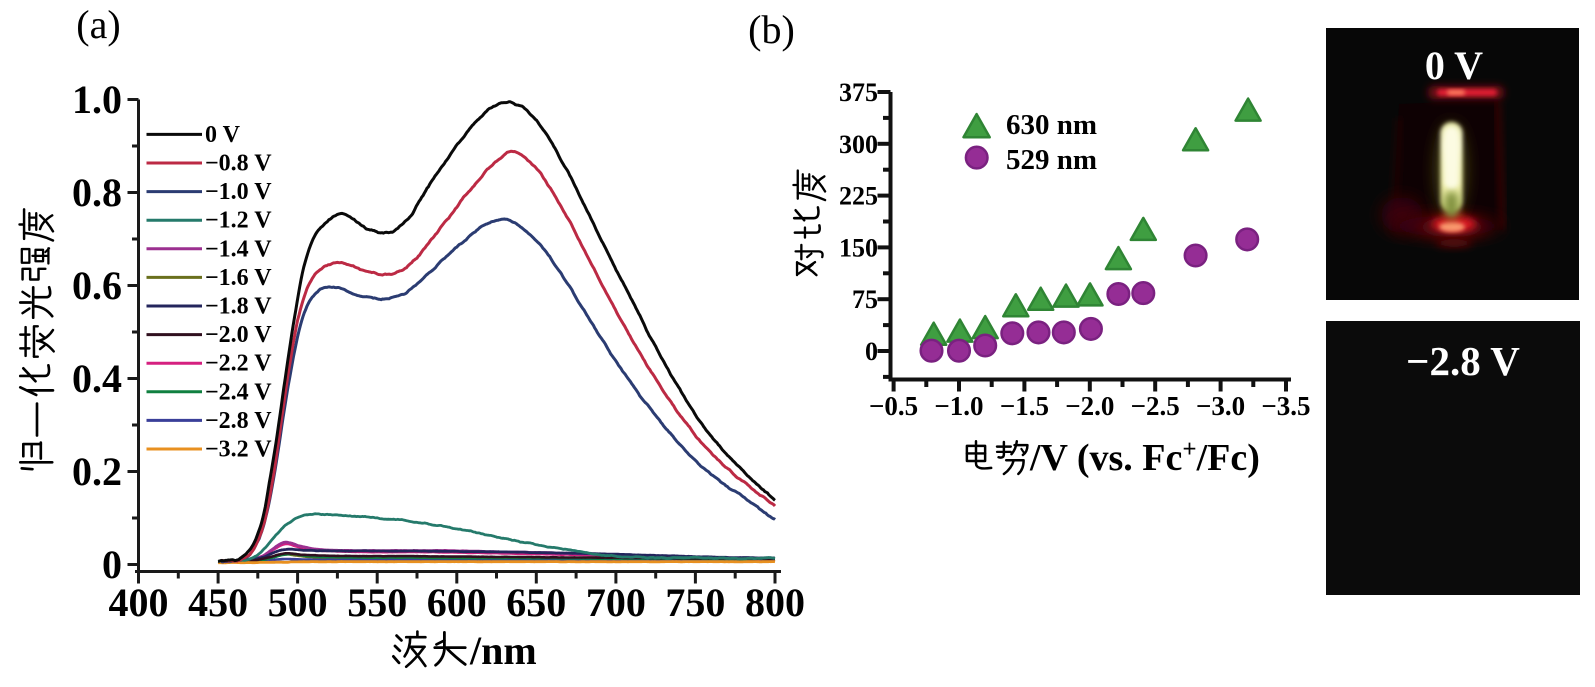 The height and width of the screenshot is (687, 1595). What do you see at coordinates (238, 249) in the screenshot?
I see `svg-text: −1.4 V` at bounding box center [238, 249].